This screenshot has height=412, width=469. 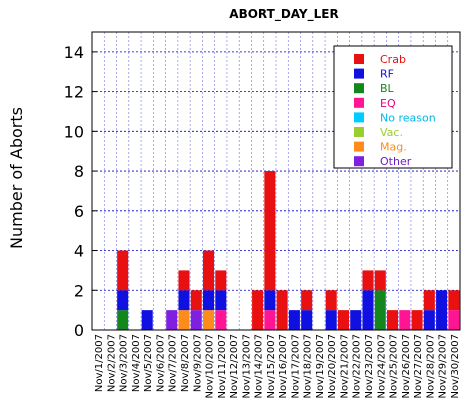 I want to click on y-tick-label: 4, so click(x=79, y=251).